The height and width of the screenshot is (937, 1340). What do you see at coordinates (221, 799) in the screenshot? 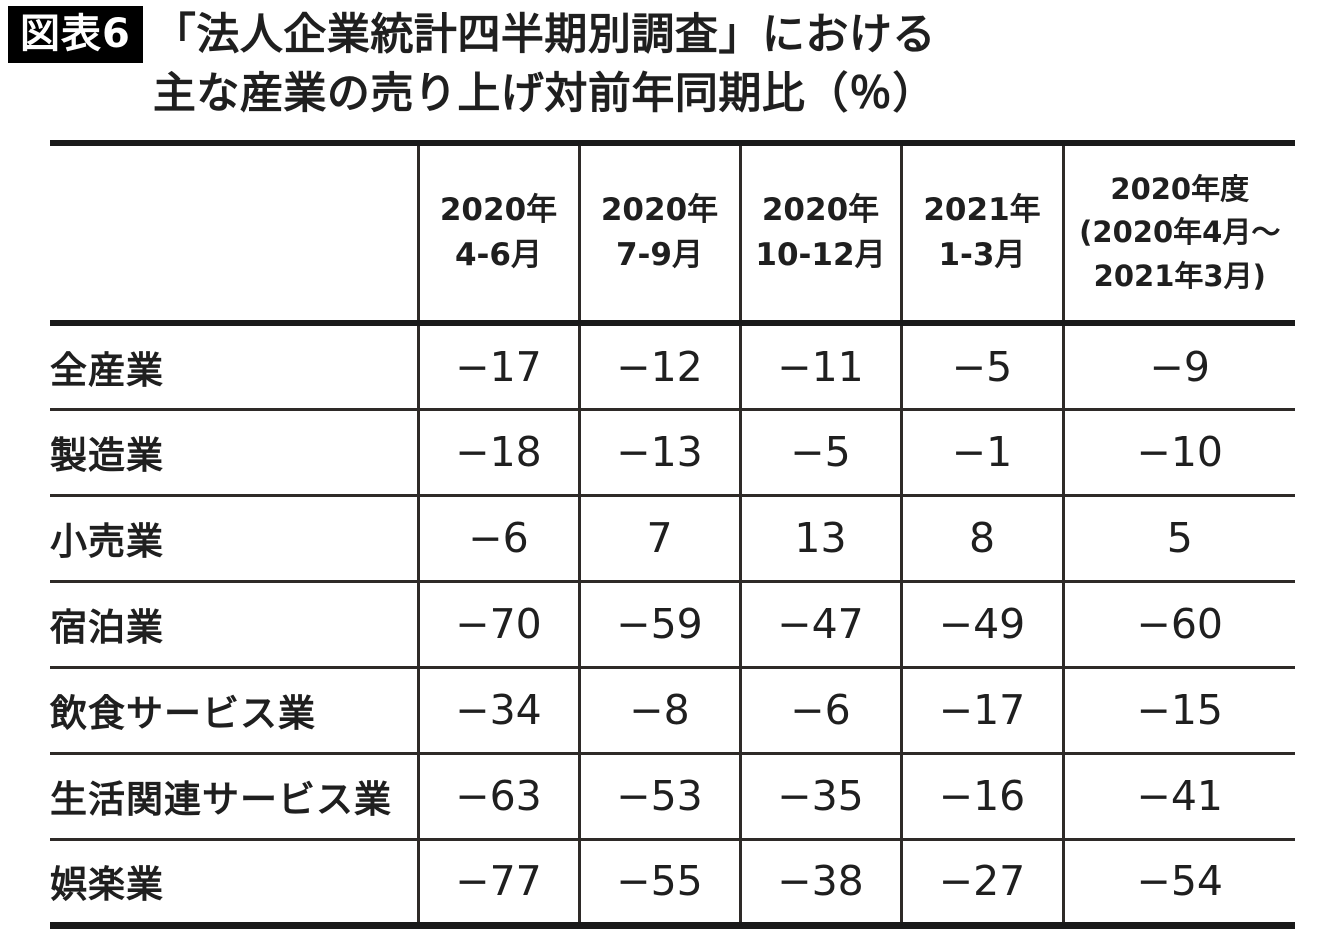
I see `row-label: 生活関連サービス業` at bounding box center [221, 799].